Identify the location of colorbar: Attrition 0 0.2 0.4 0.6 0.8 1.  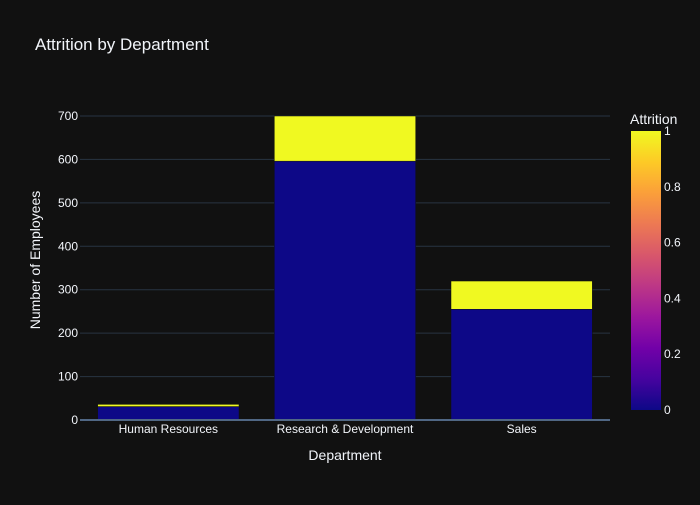
(655, 264).